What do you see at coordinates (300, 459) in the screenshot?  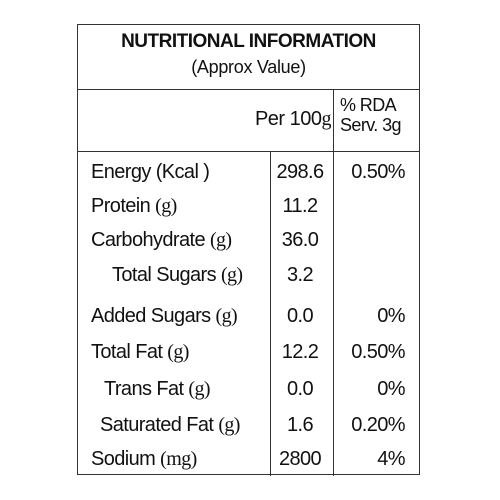 I see `nutrient-value: 2800` at bounding box center [300, 459].